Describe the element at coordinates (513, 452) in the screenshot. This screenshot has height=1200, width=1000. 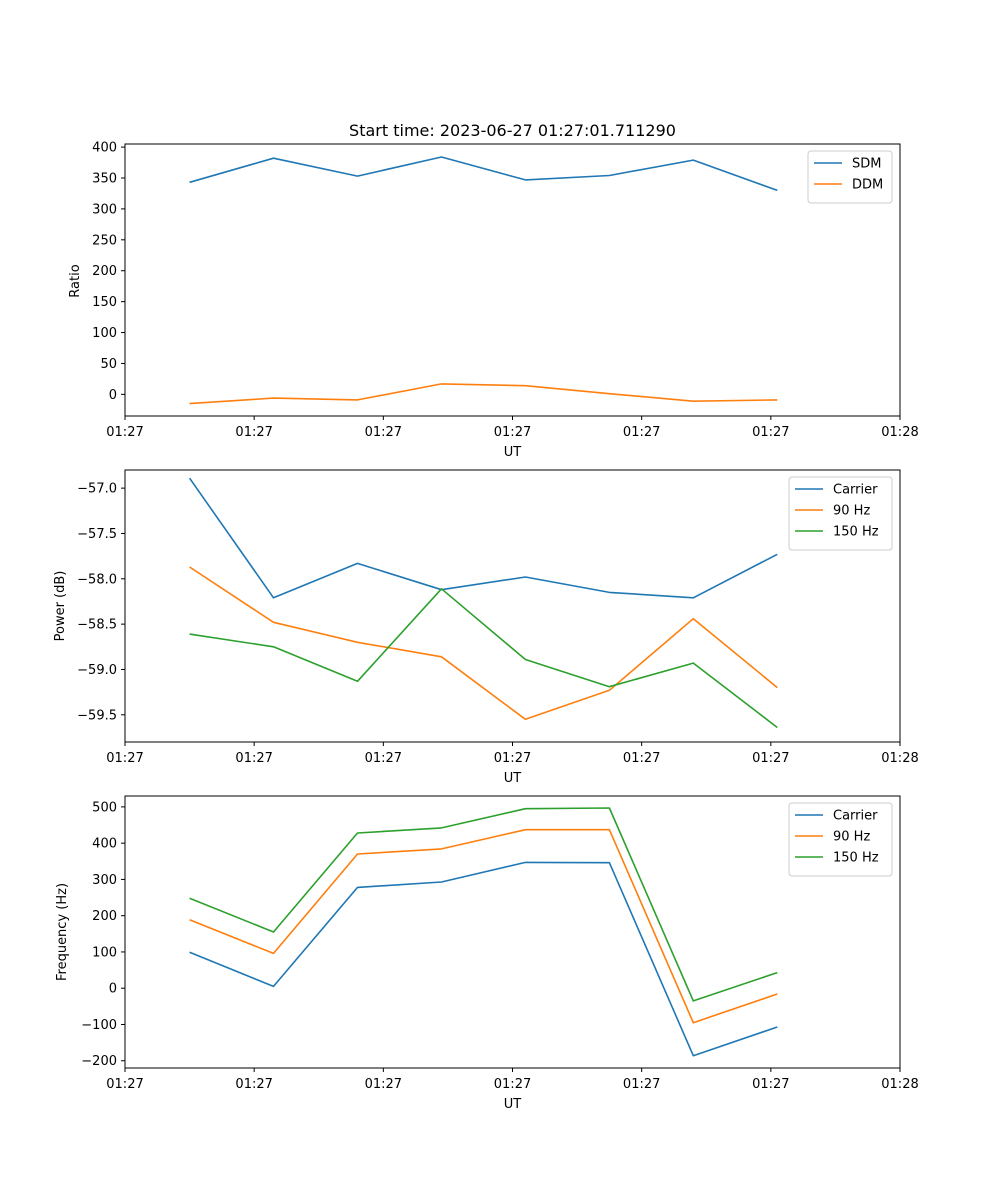
I see `ratio-panel-xlabel: UT` at that location.